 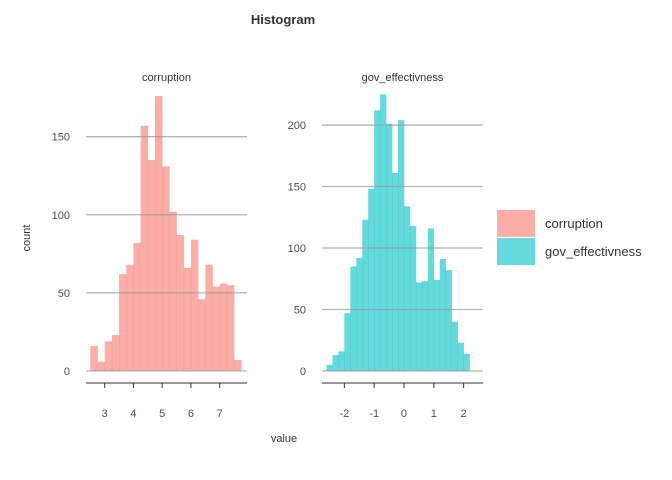 I want to click on x-tick-label: 4, so click(x=133, y=414).